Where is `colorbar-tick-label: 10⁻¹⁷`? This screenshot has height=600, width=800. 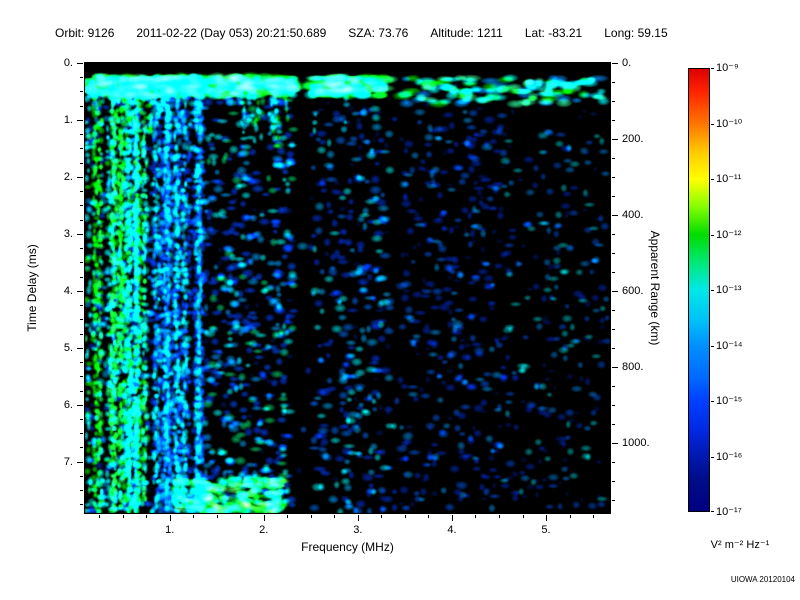
colorbar-tick-label: 10⁻¹⁷ is located at coordinates (729, 512).